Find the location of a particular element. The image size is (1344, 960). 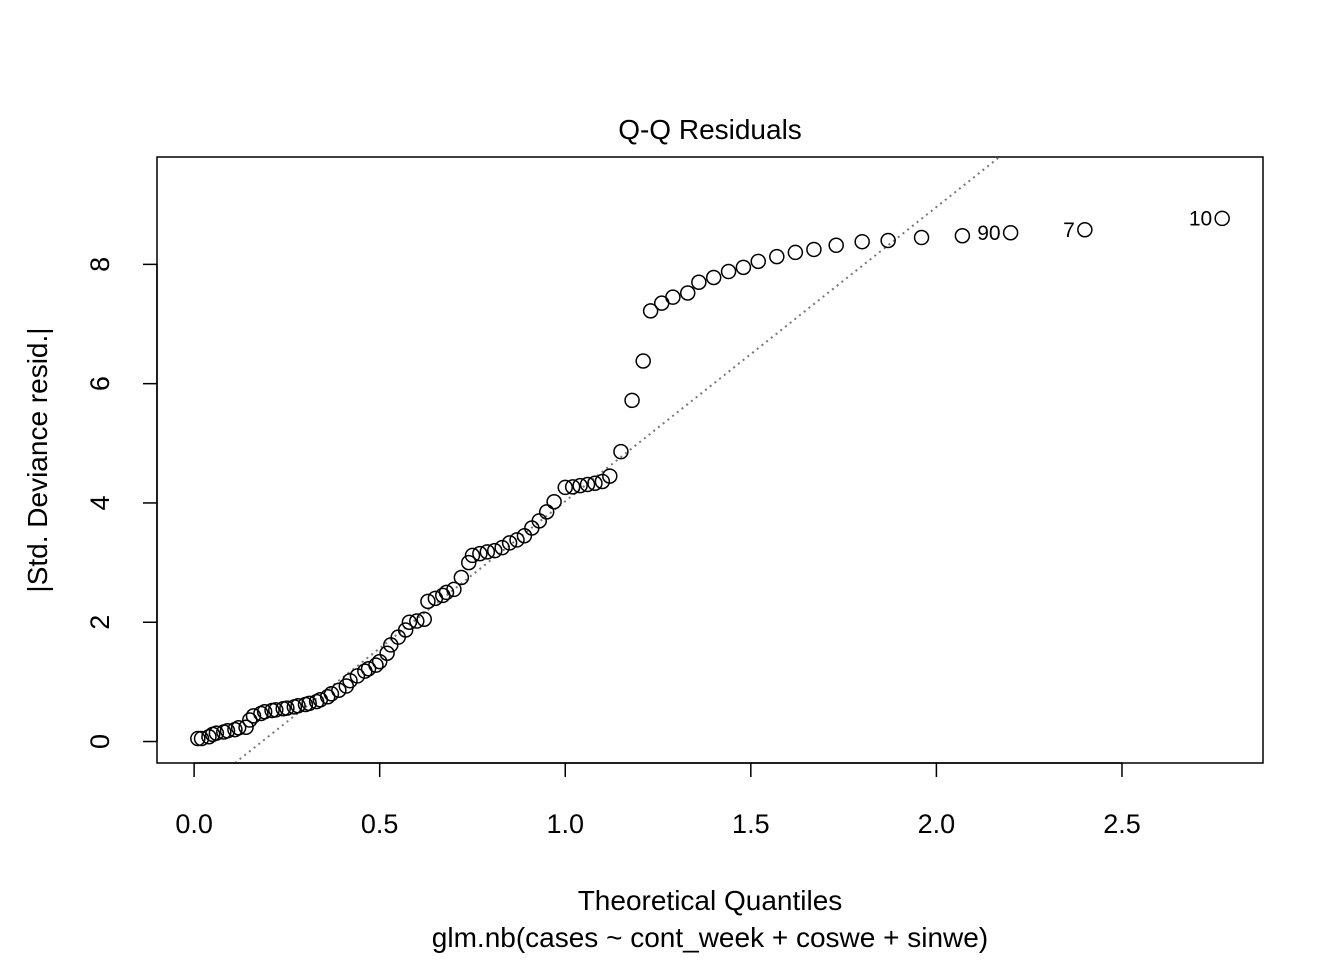

x-axis: 0.0 0.5 1.0 1.5 2.0 2.5 is located at coordinates (658, 800).